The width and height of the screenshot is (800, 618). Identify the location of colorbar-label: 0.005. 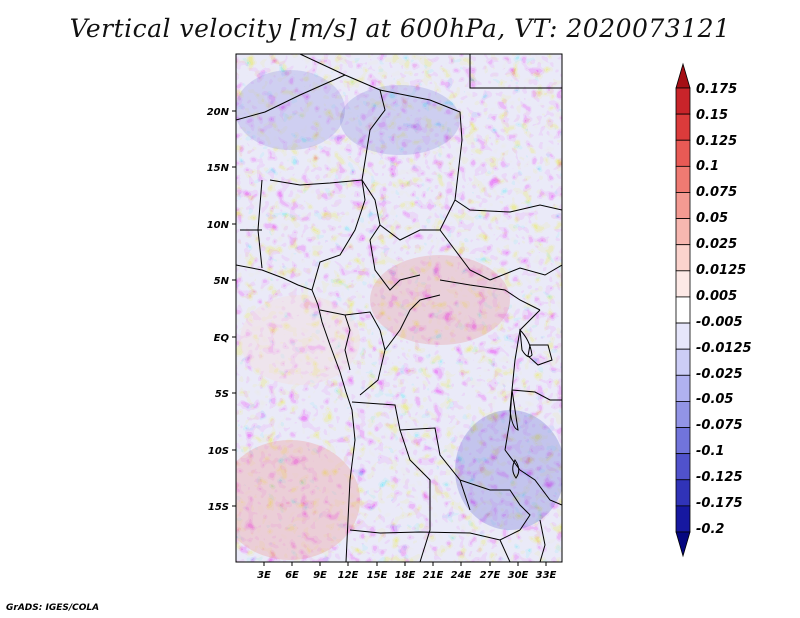
(716, 296).